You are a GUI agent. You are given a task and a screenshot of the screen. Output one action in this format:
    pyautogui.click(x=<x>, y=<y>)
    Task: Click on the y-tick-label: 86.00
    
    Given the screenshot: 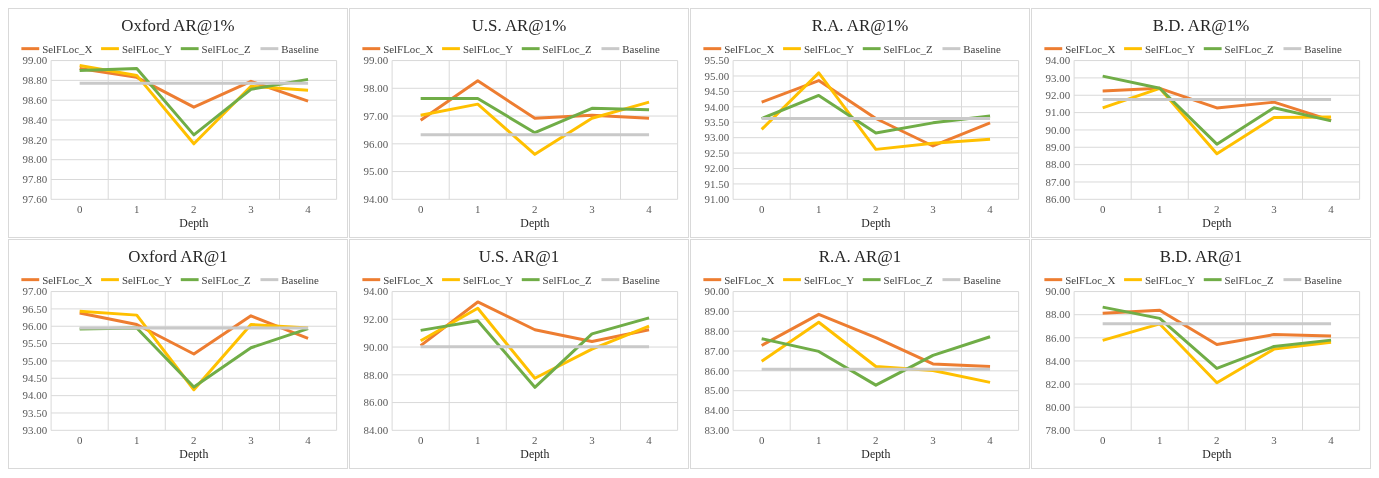 What is the action you would take?
    pyautogui.click(x=1058, y=199)
    